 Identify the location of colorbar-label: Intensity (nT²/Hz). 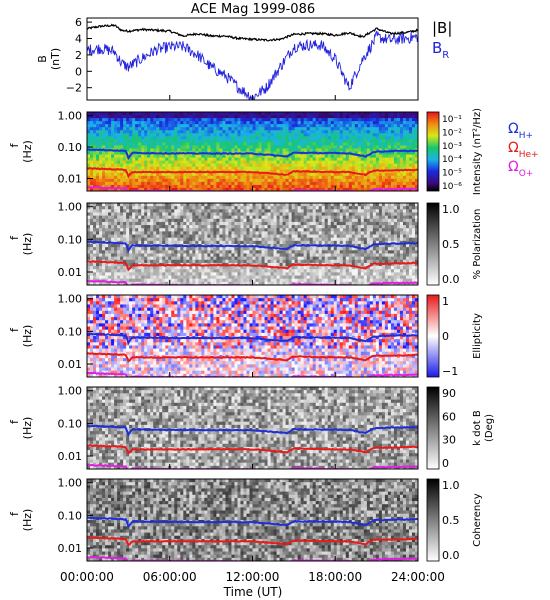
(477, 151).